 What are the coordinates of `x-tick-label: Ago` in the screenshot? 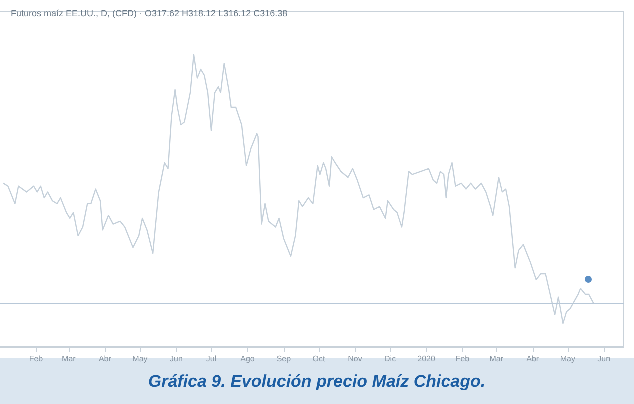 It's located at (248, 359).